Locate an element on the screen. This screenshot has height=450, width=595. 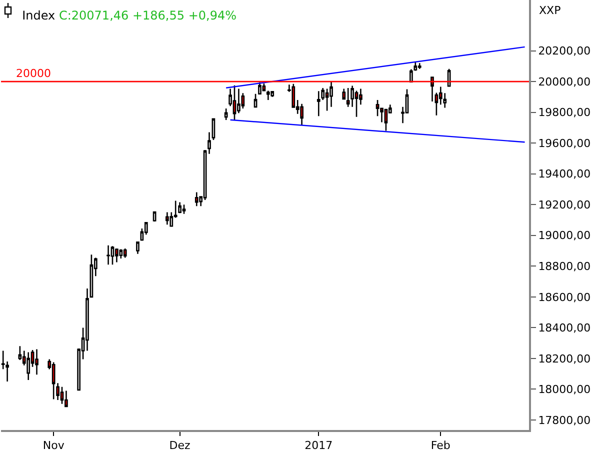
y-tick-label: 18000,00 is located at coordinates (564, 389).